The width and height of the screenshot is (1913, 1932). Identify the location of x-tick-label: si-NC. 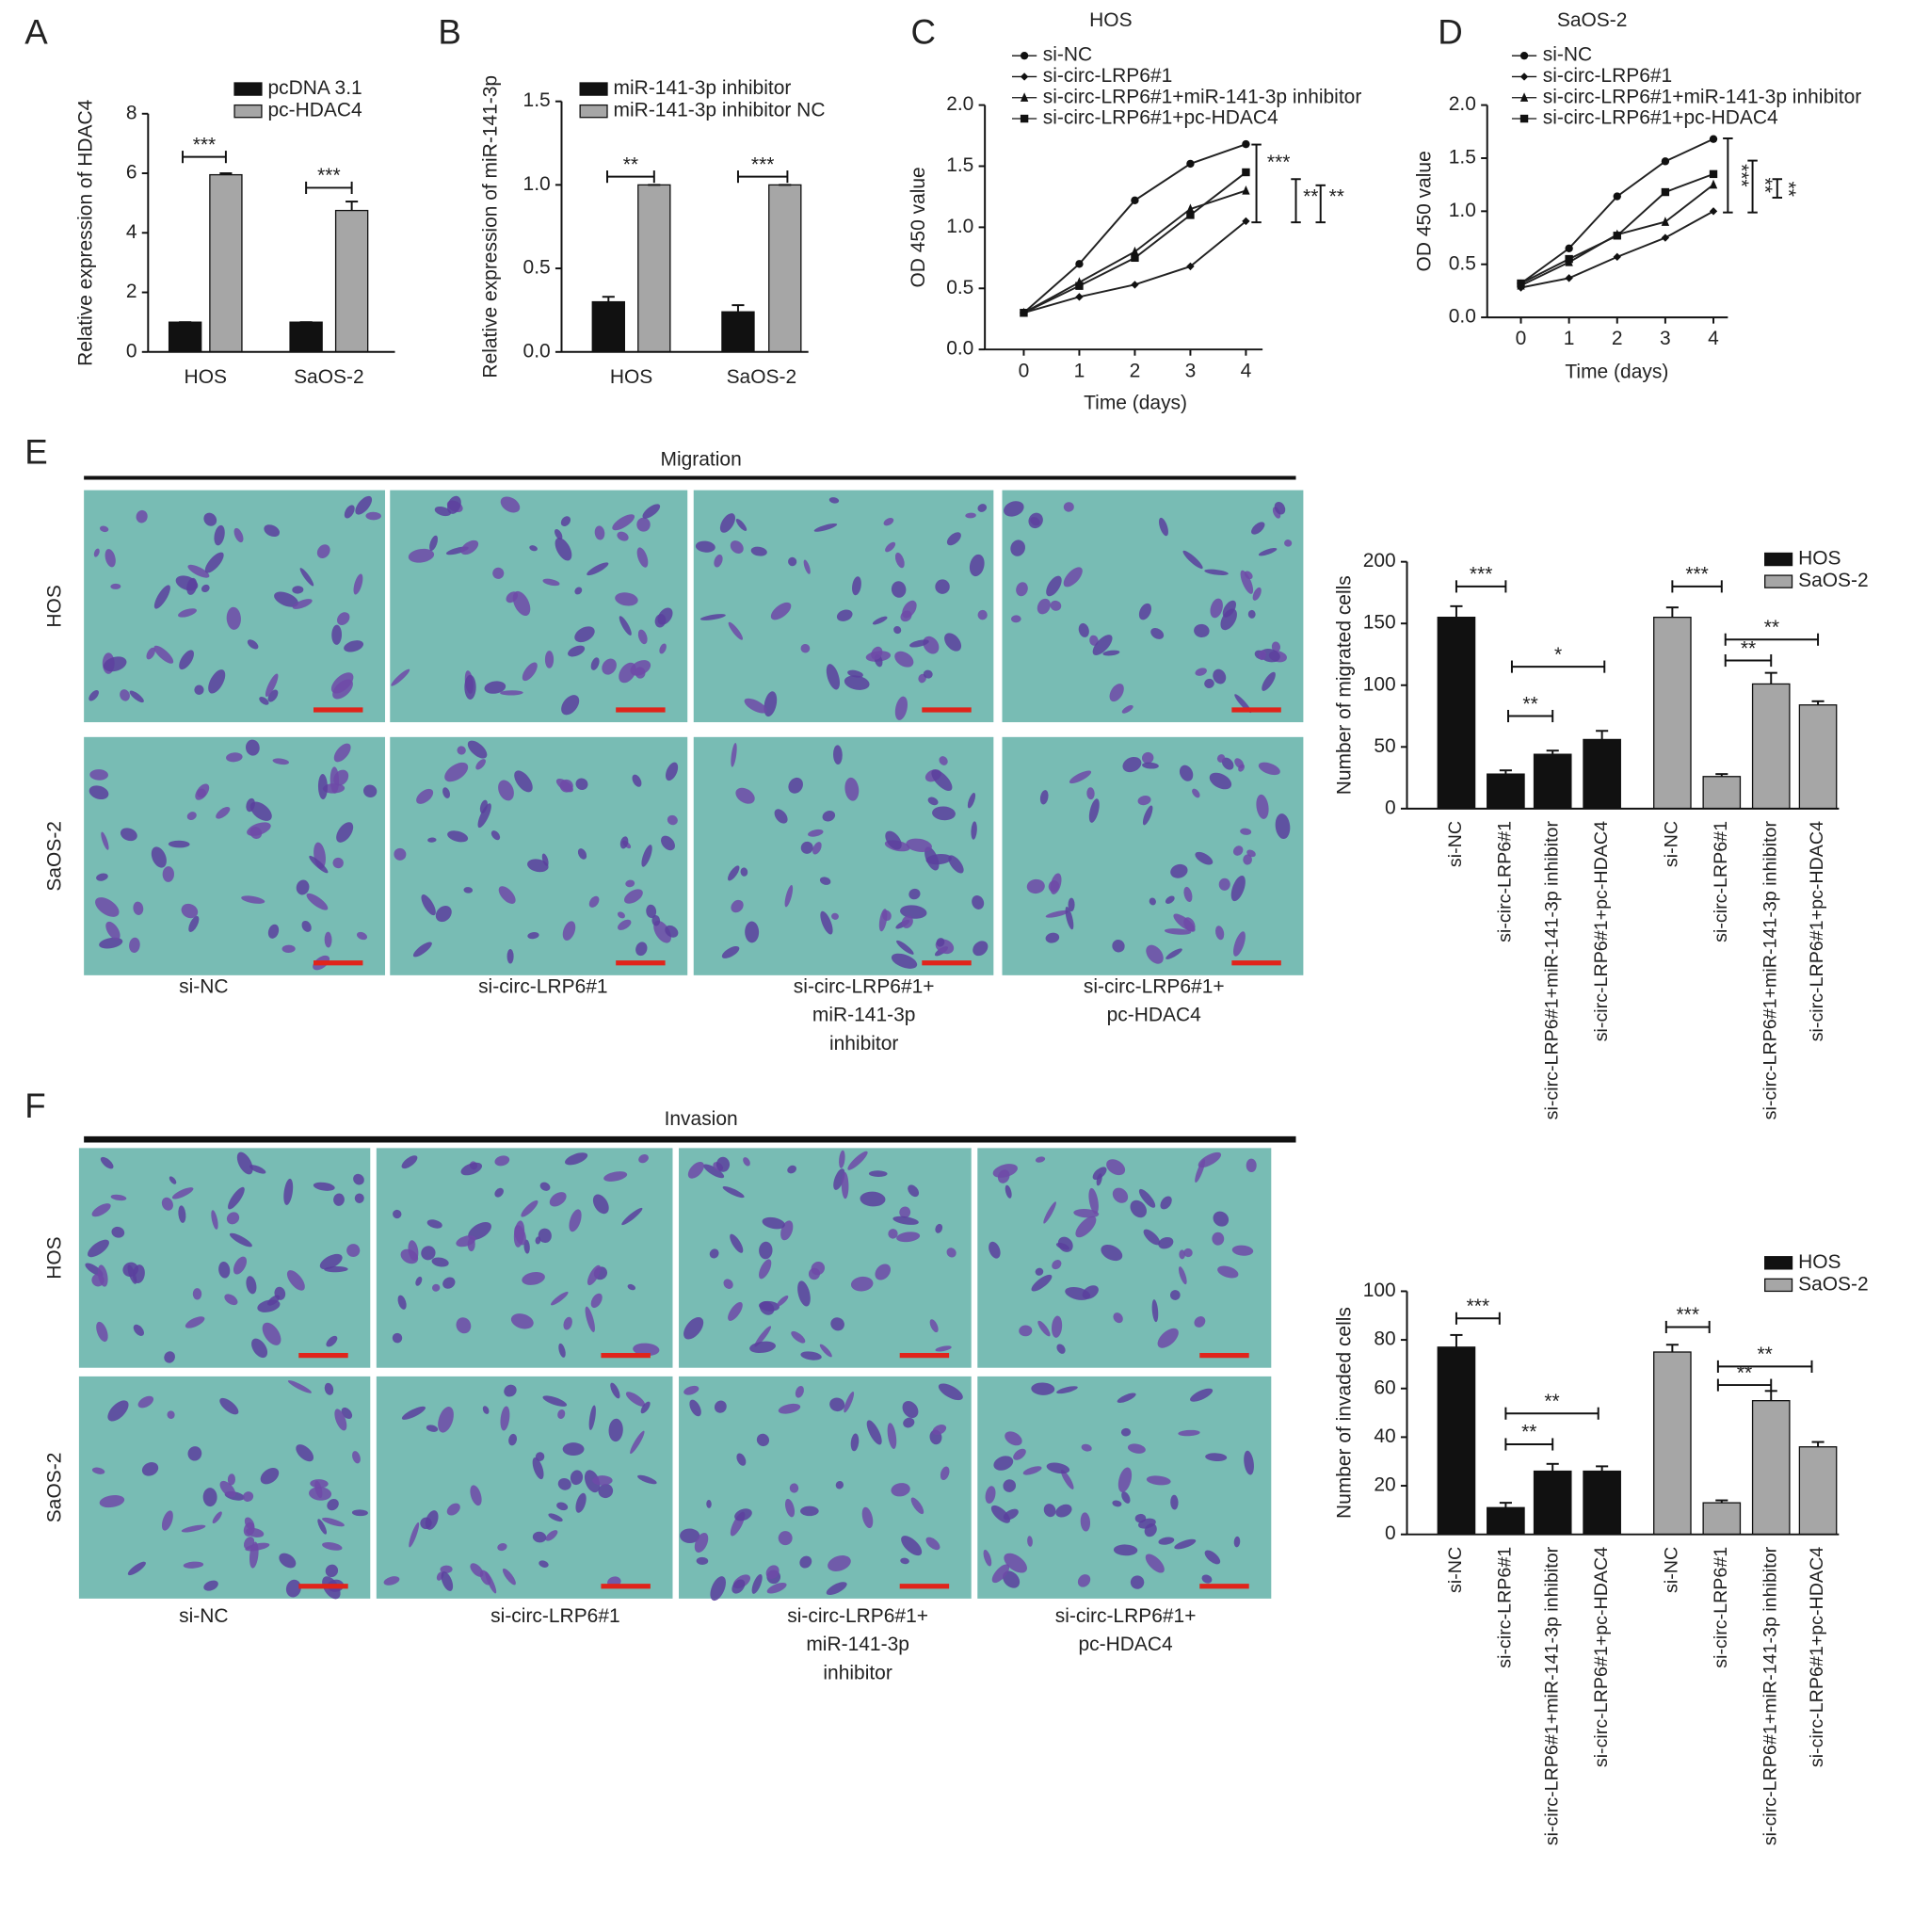
(1455, 844).